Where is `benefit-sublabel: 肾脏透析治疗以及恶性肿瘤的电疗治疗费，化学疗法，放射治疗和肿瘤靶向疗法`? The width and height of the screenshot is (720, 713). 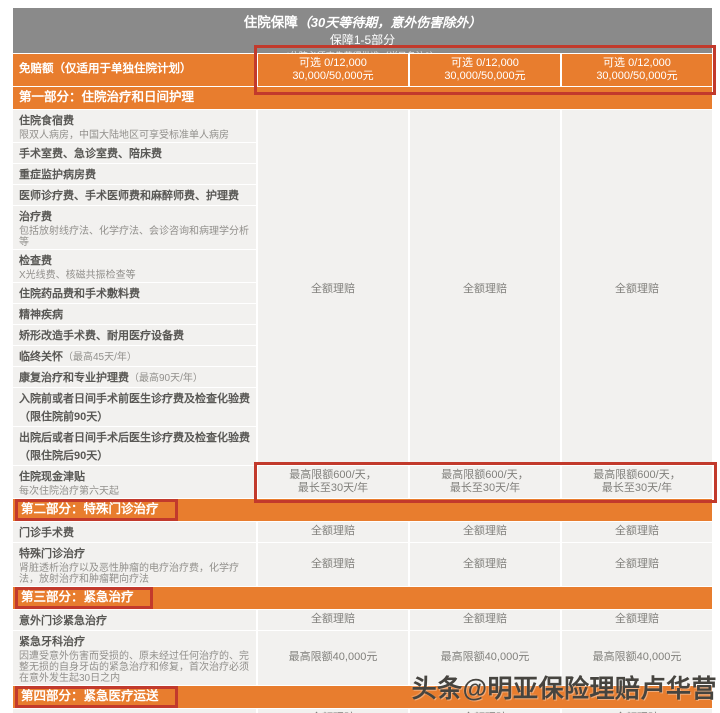 benefit-sublabel: 肾脏透析治疗以及恶性肿瘤的电疗治疗费，化学疗法，放射治疗和肿瘤靶向疗法 is located at coordinates (129, 574).